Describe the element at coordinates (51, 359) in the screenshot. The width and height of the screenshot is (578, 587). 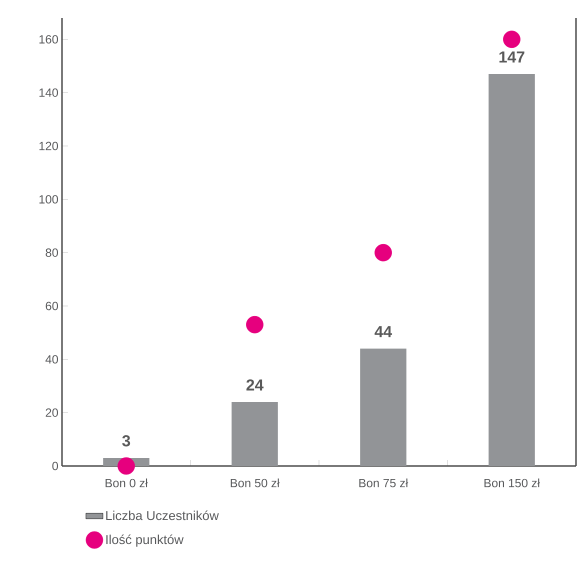
I see `y-tick-label: 40` at that location.